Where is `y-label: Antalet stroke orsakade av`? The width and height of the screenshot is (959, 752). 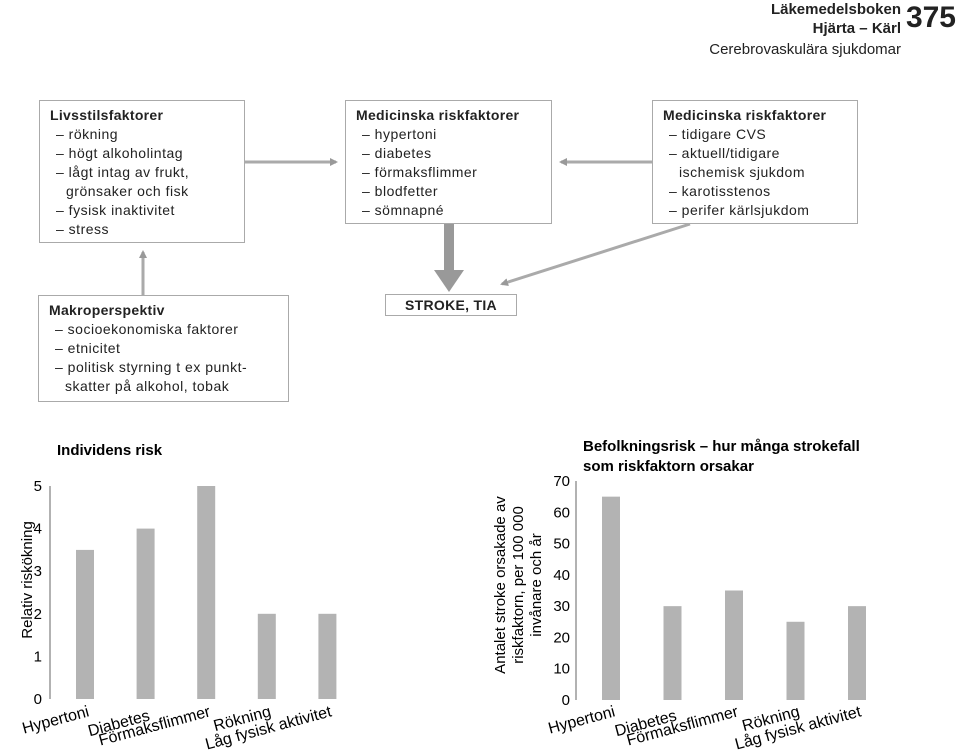 y-label: Antalet stroke orsakade av is located at coordinates (500, 585).